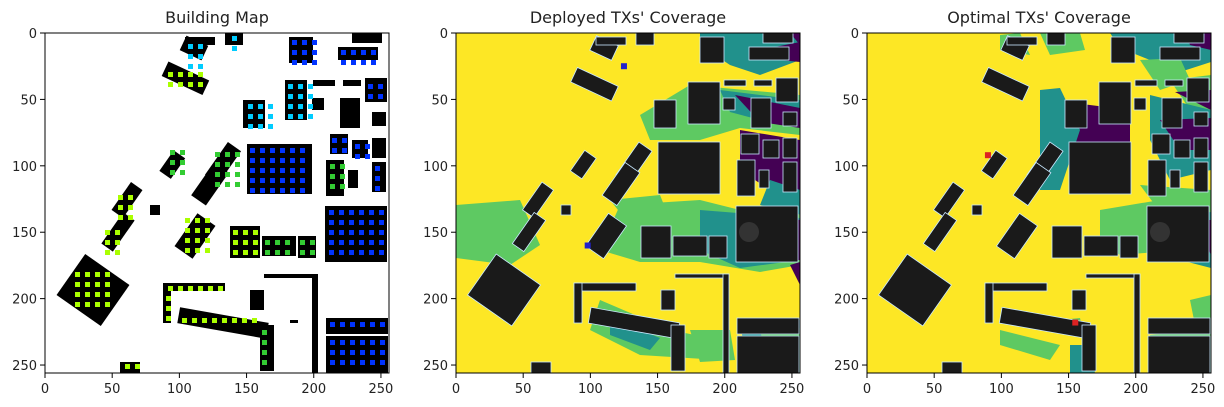 The width and height of the screenshot is (1224, 407). I want to click on x-tick-label: 50, so click(934, 389).